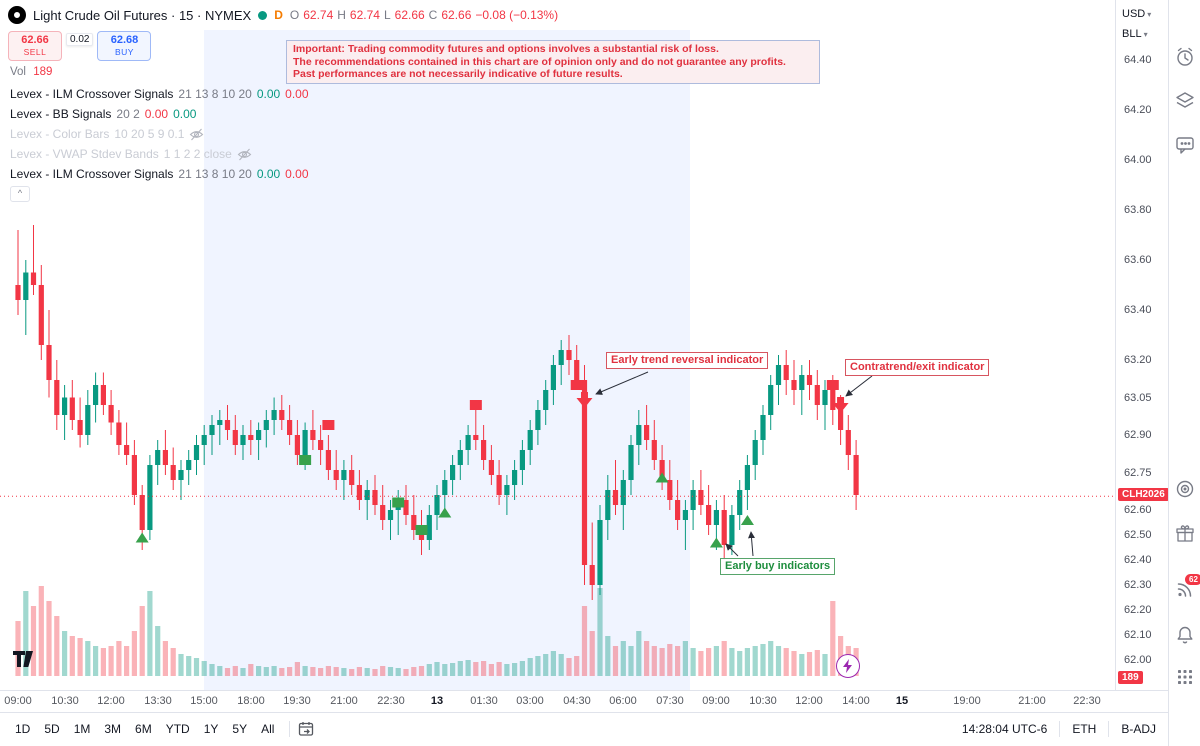 This screenshot has height=746, width=1200. What do you see at coordinates (1138, 310) in the screenshot?
I see `price-label: 63.40` at bounding box center [1138, 310].